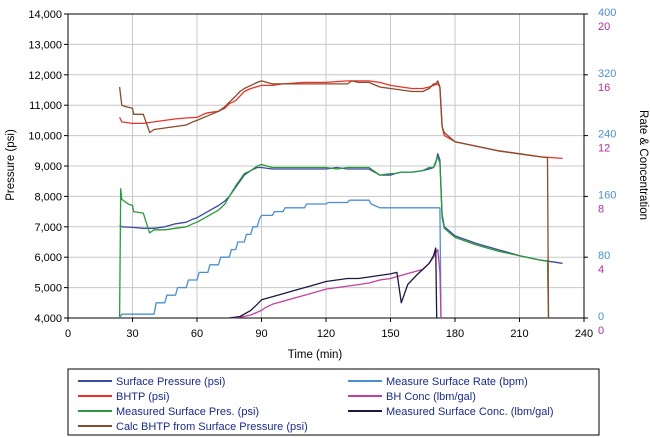 The image size is (650, 438). Describe the element at coordinates (457, 382) in the screenshot. I see `legend-label: Measure Surface Rate (bpm)` at that location.